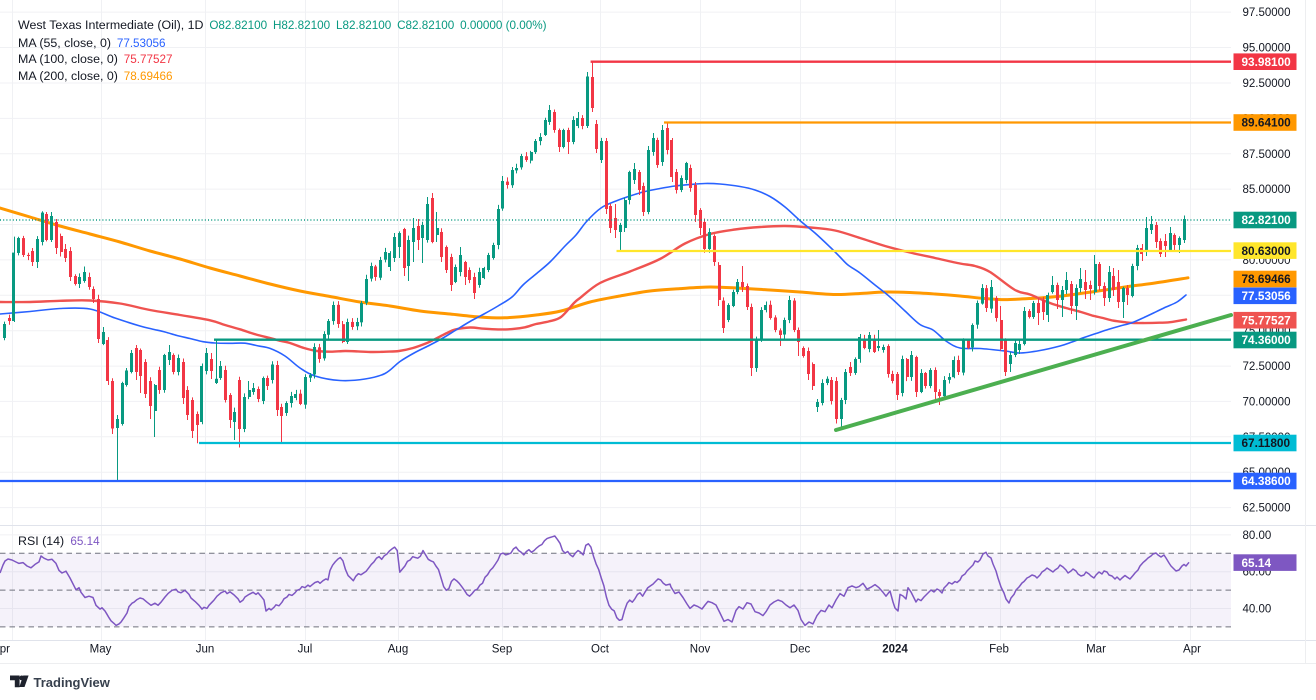 Image resolution: width=1316 pixels, height=700 pixels. What do you see at coordinates (1267, 84) in the screenshot?
I see `svg-text: 92.50000` at bounding box center [1267, 84].